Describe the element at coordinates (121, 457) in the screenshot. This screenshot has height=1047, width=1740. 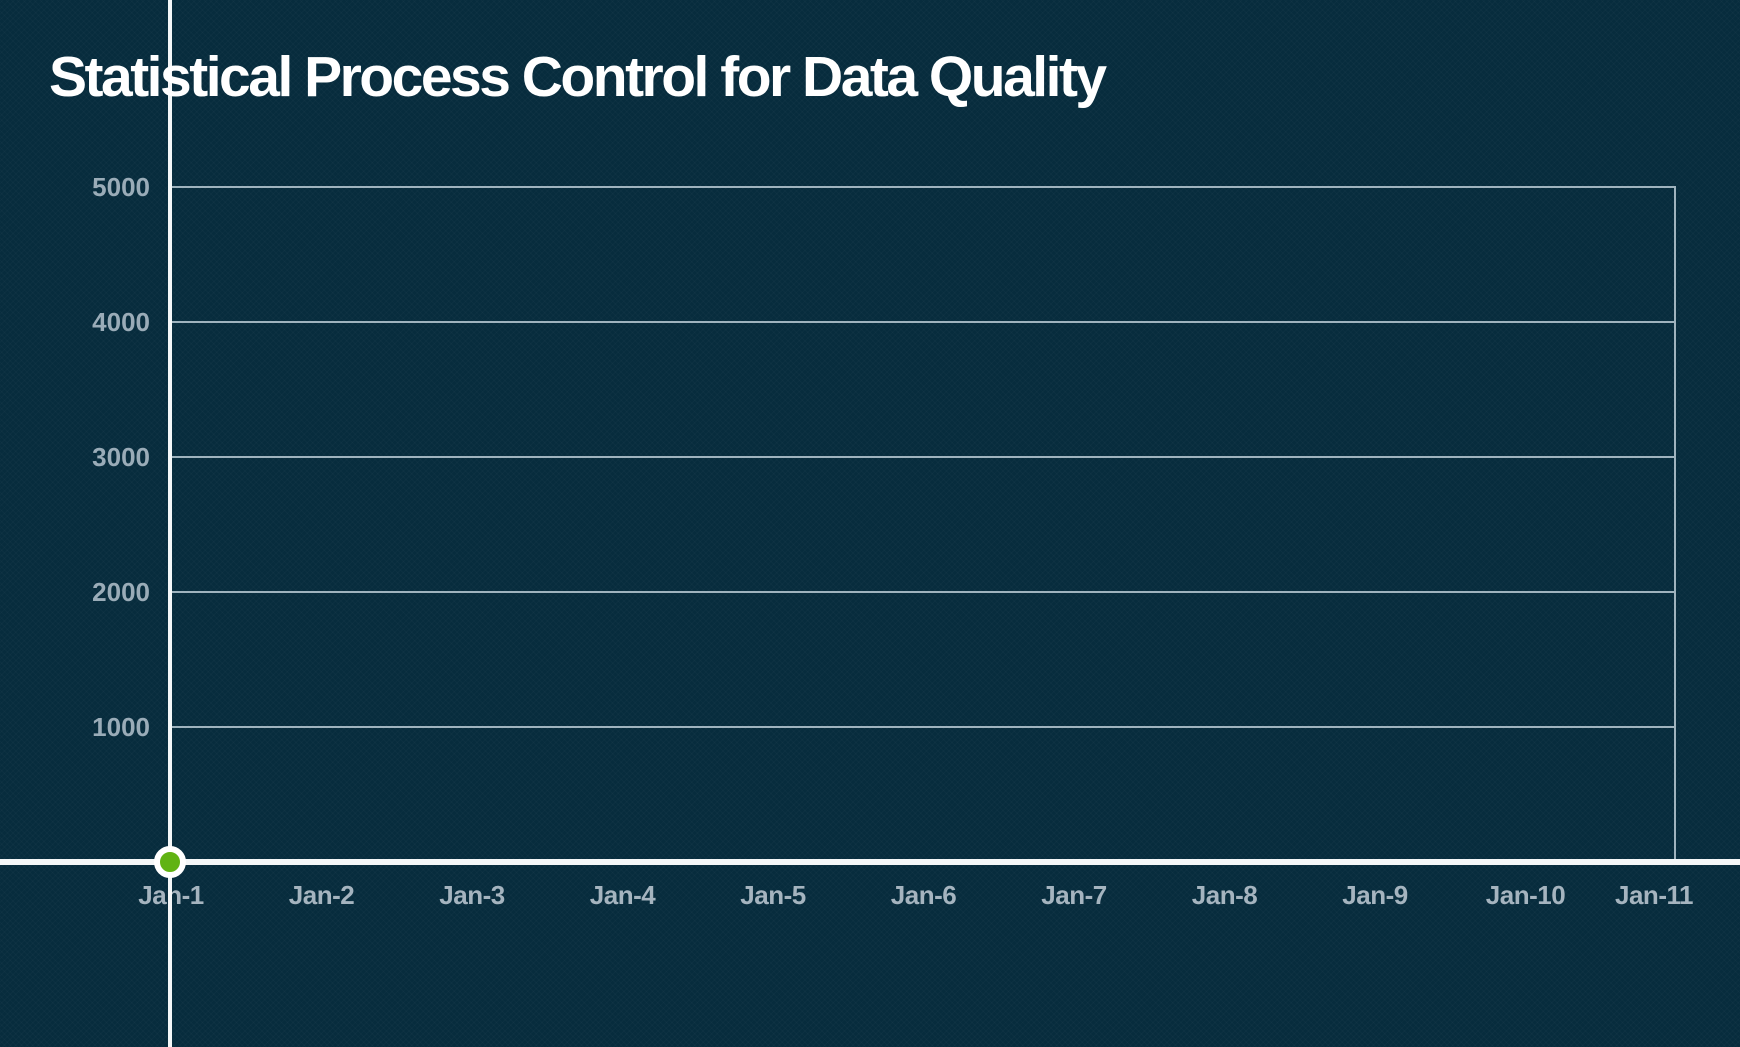
I see `y-tick-label-3000: 3000` at that location.